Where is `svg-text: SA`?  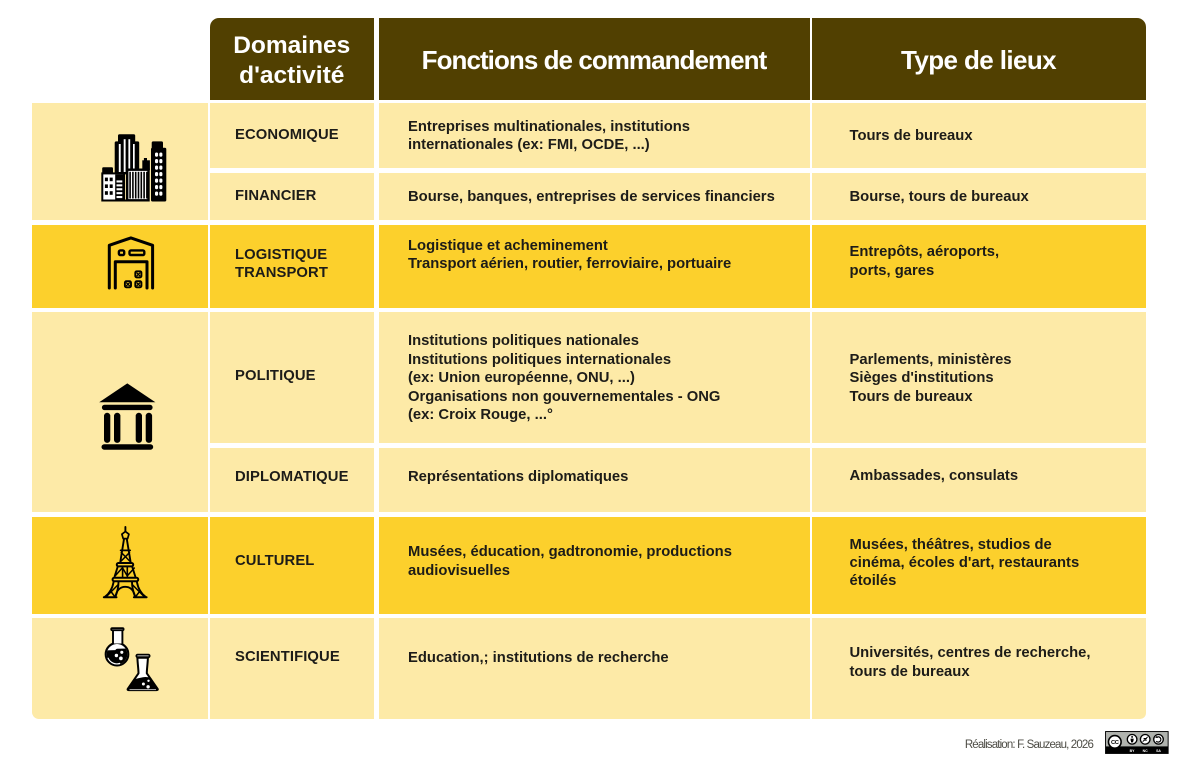
svg-text: SA is located at coordinates (1158, 751).